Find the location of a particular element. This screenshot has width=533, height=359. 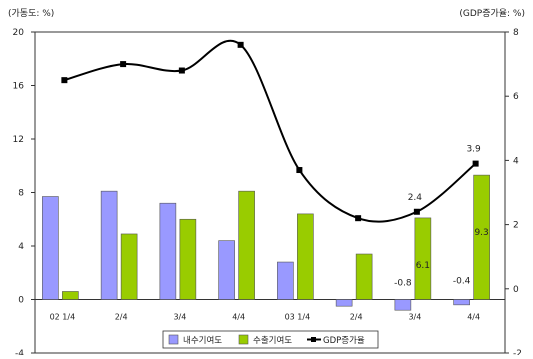

data-label: 3.9 is located at coordinates (473, 150).